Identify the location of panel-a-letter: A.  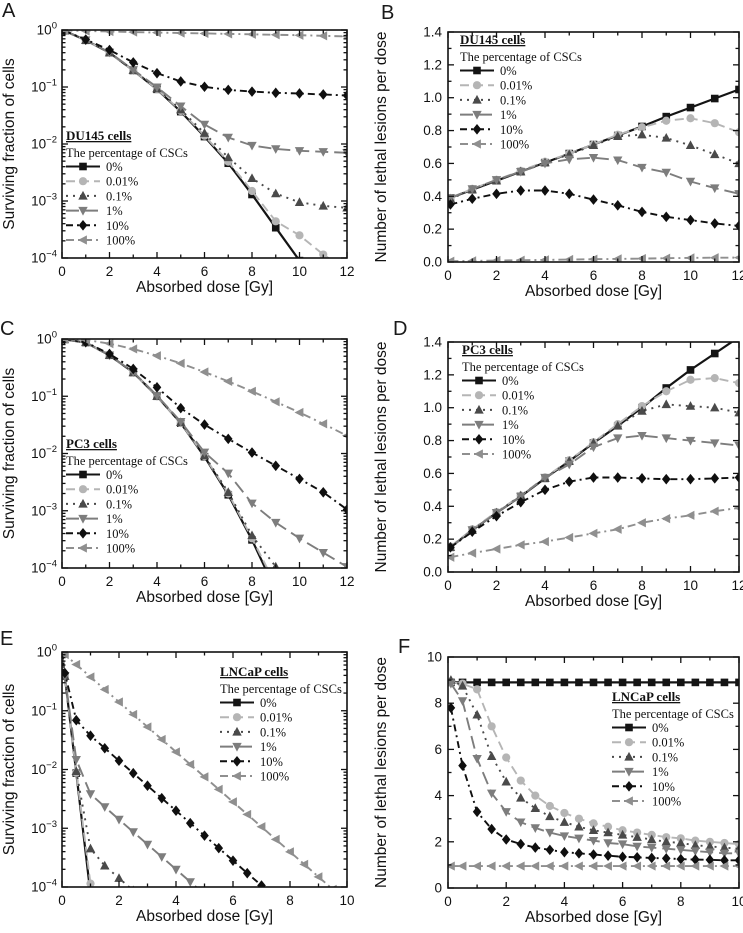
(9, 11).